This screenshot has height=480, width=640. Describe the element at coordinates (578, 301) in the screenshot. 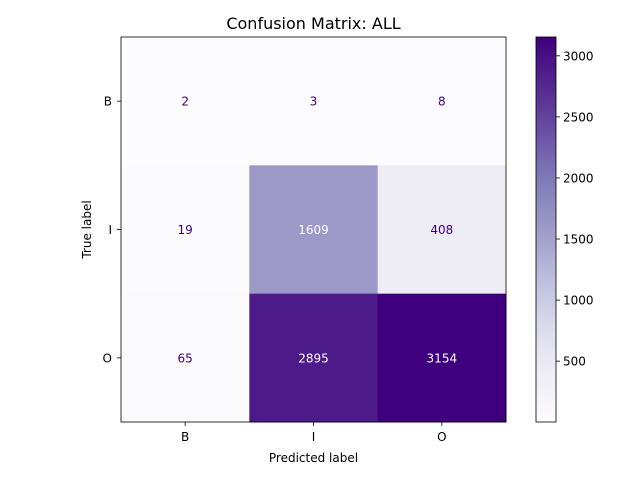

I see `colorbar-tick-label: 1000` at that location.